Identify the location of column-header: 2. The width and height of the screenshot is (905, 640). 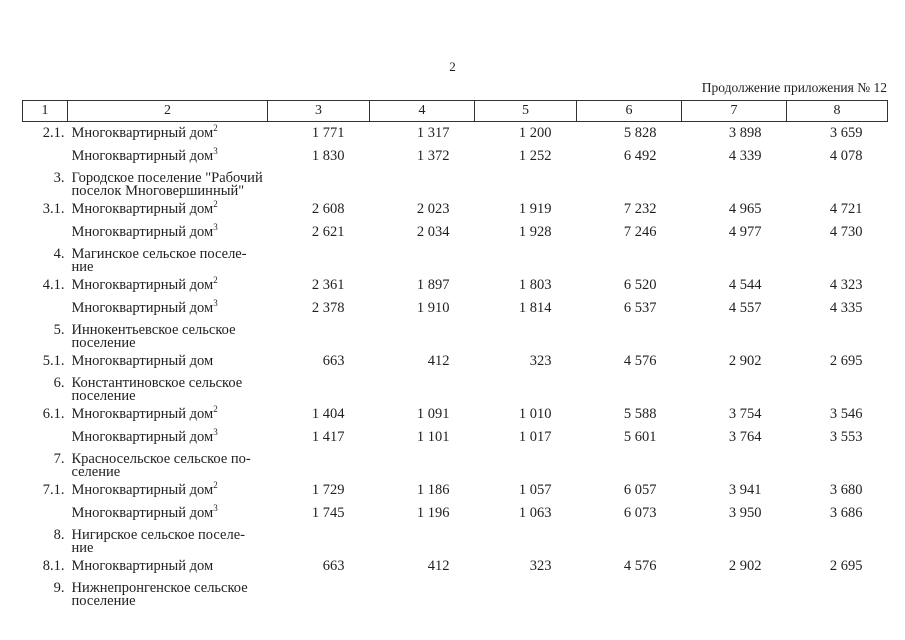
(167, 111).